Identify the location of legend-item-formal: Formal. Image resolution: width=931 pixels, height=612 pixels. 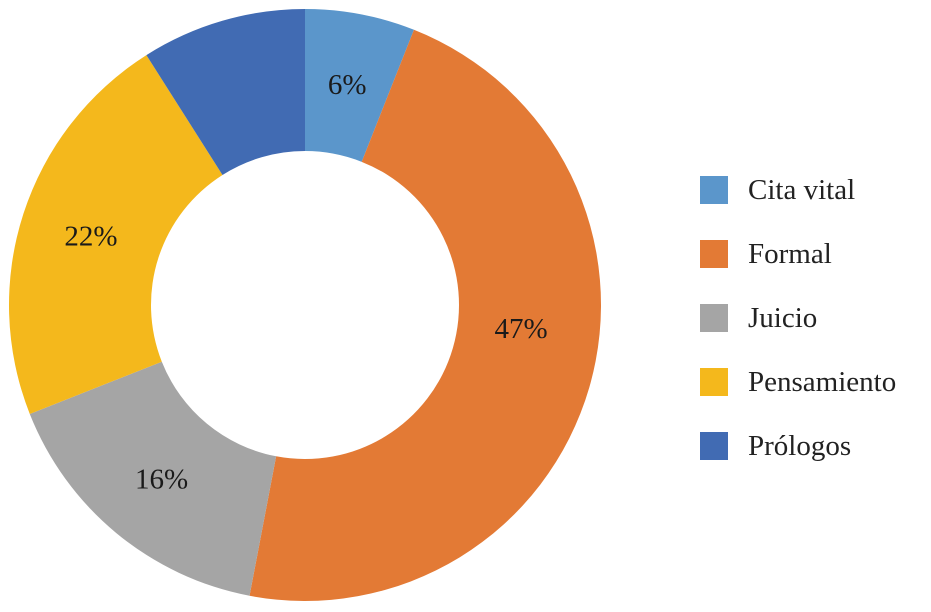
(798, 254).